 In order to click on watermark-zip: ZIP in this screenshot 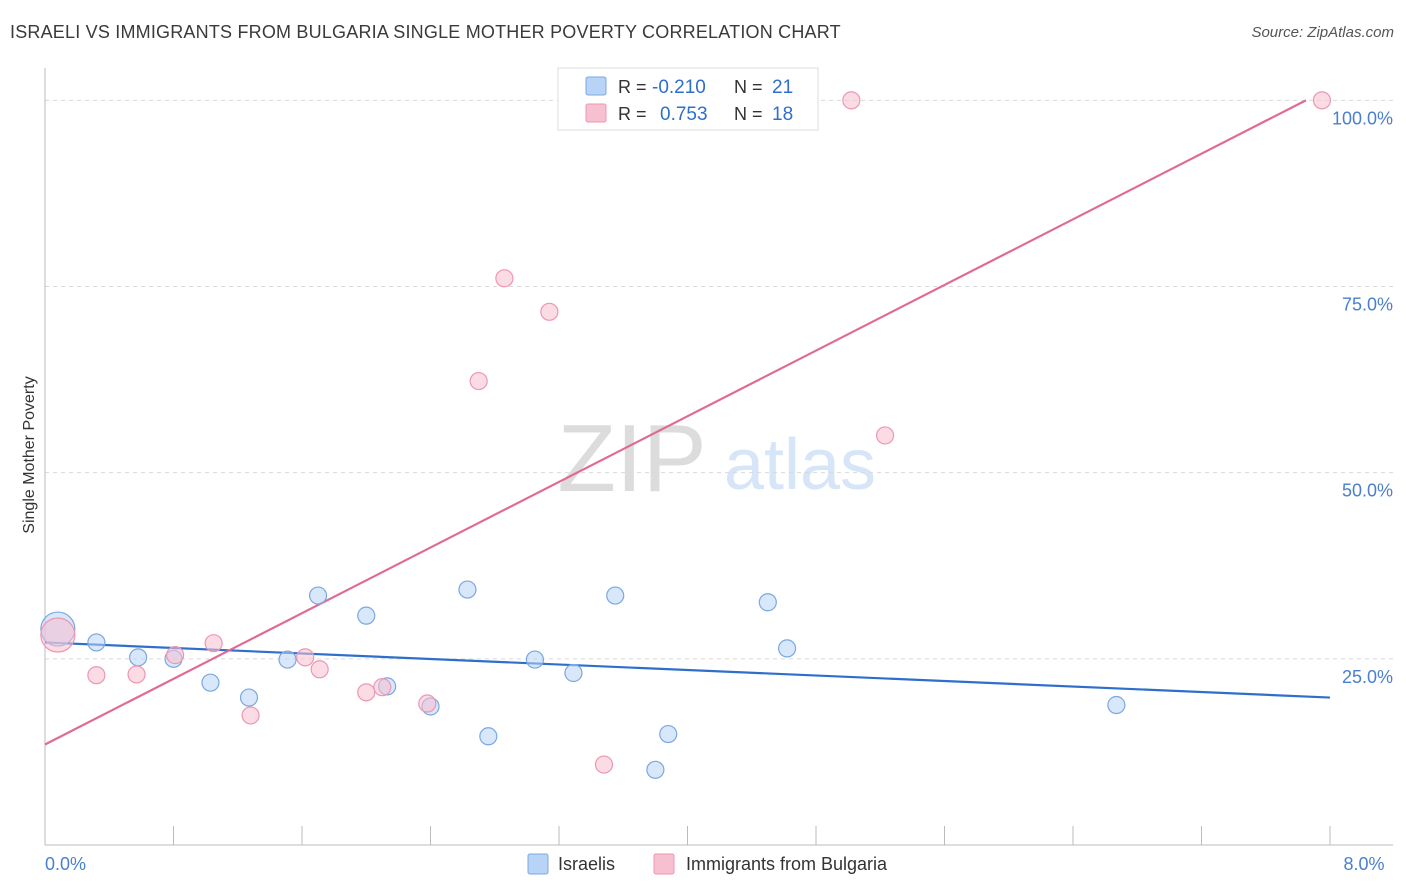, I will do `click(631, 458)`.